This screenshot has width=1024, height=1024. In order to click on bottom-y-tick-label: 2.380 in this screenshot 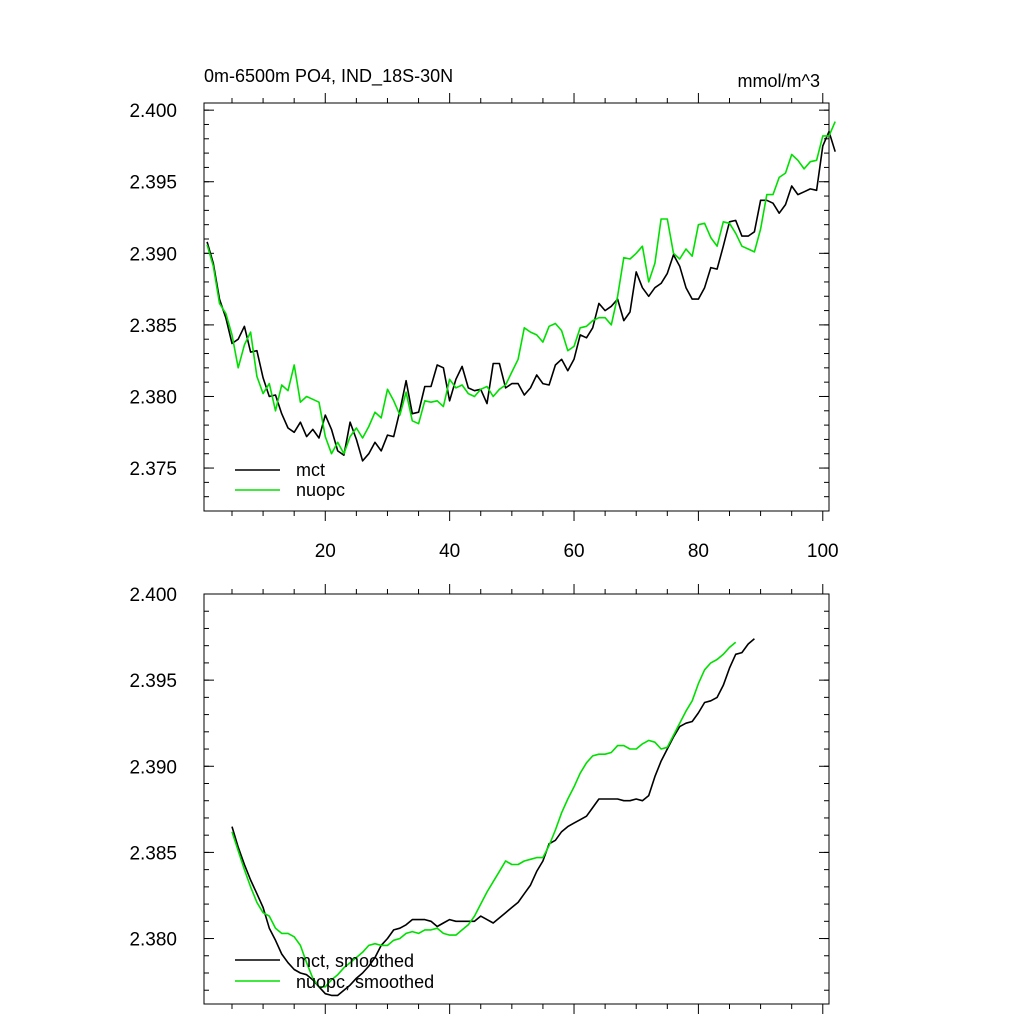, I will do `click(153, 940)`.